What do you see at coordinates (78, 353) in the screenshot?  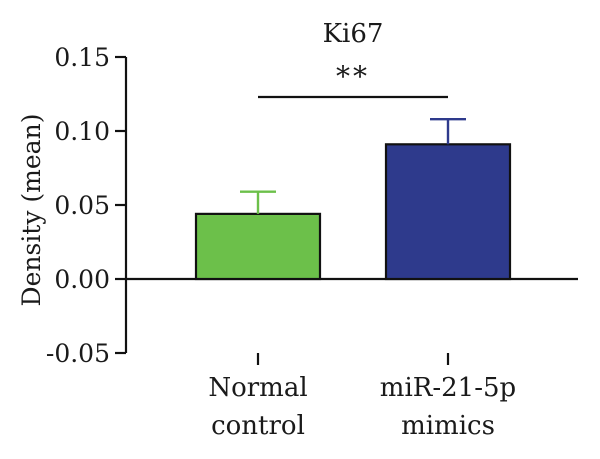 I see `y-tick-label: -0.05` at bounding box center [78, 353].